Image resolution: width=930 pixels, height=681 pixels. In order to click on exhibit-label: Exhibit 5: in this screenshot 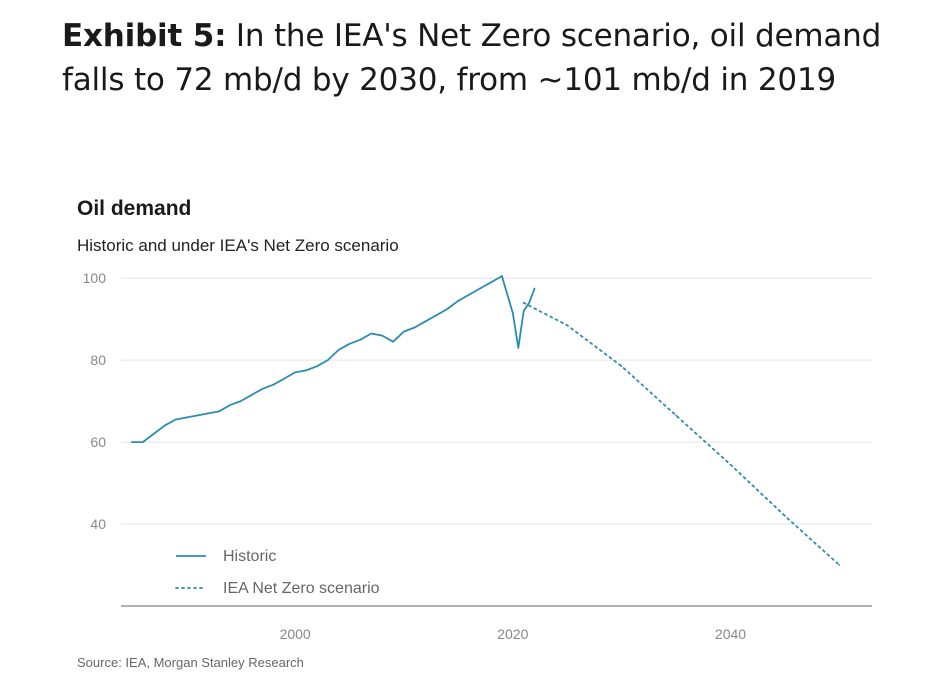, I will do `click(144, 36)`.